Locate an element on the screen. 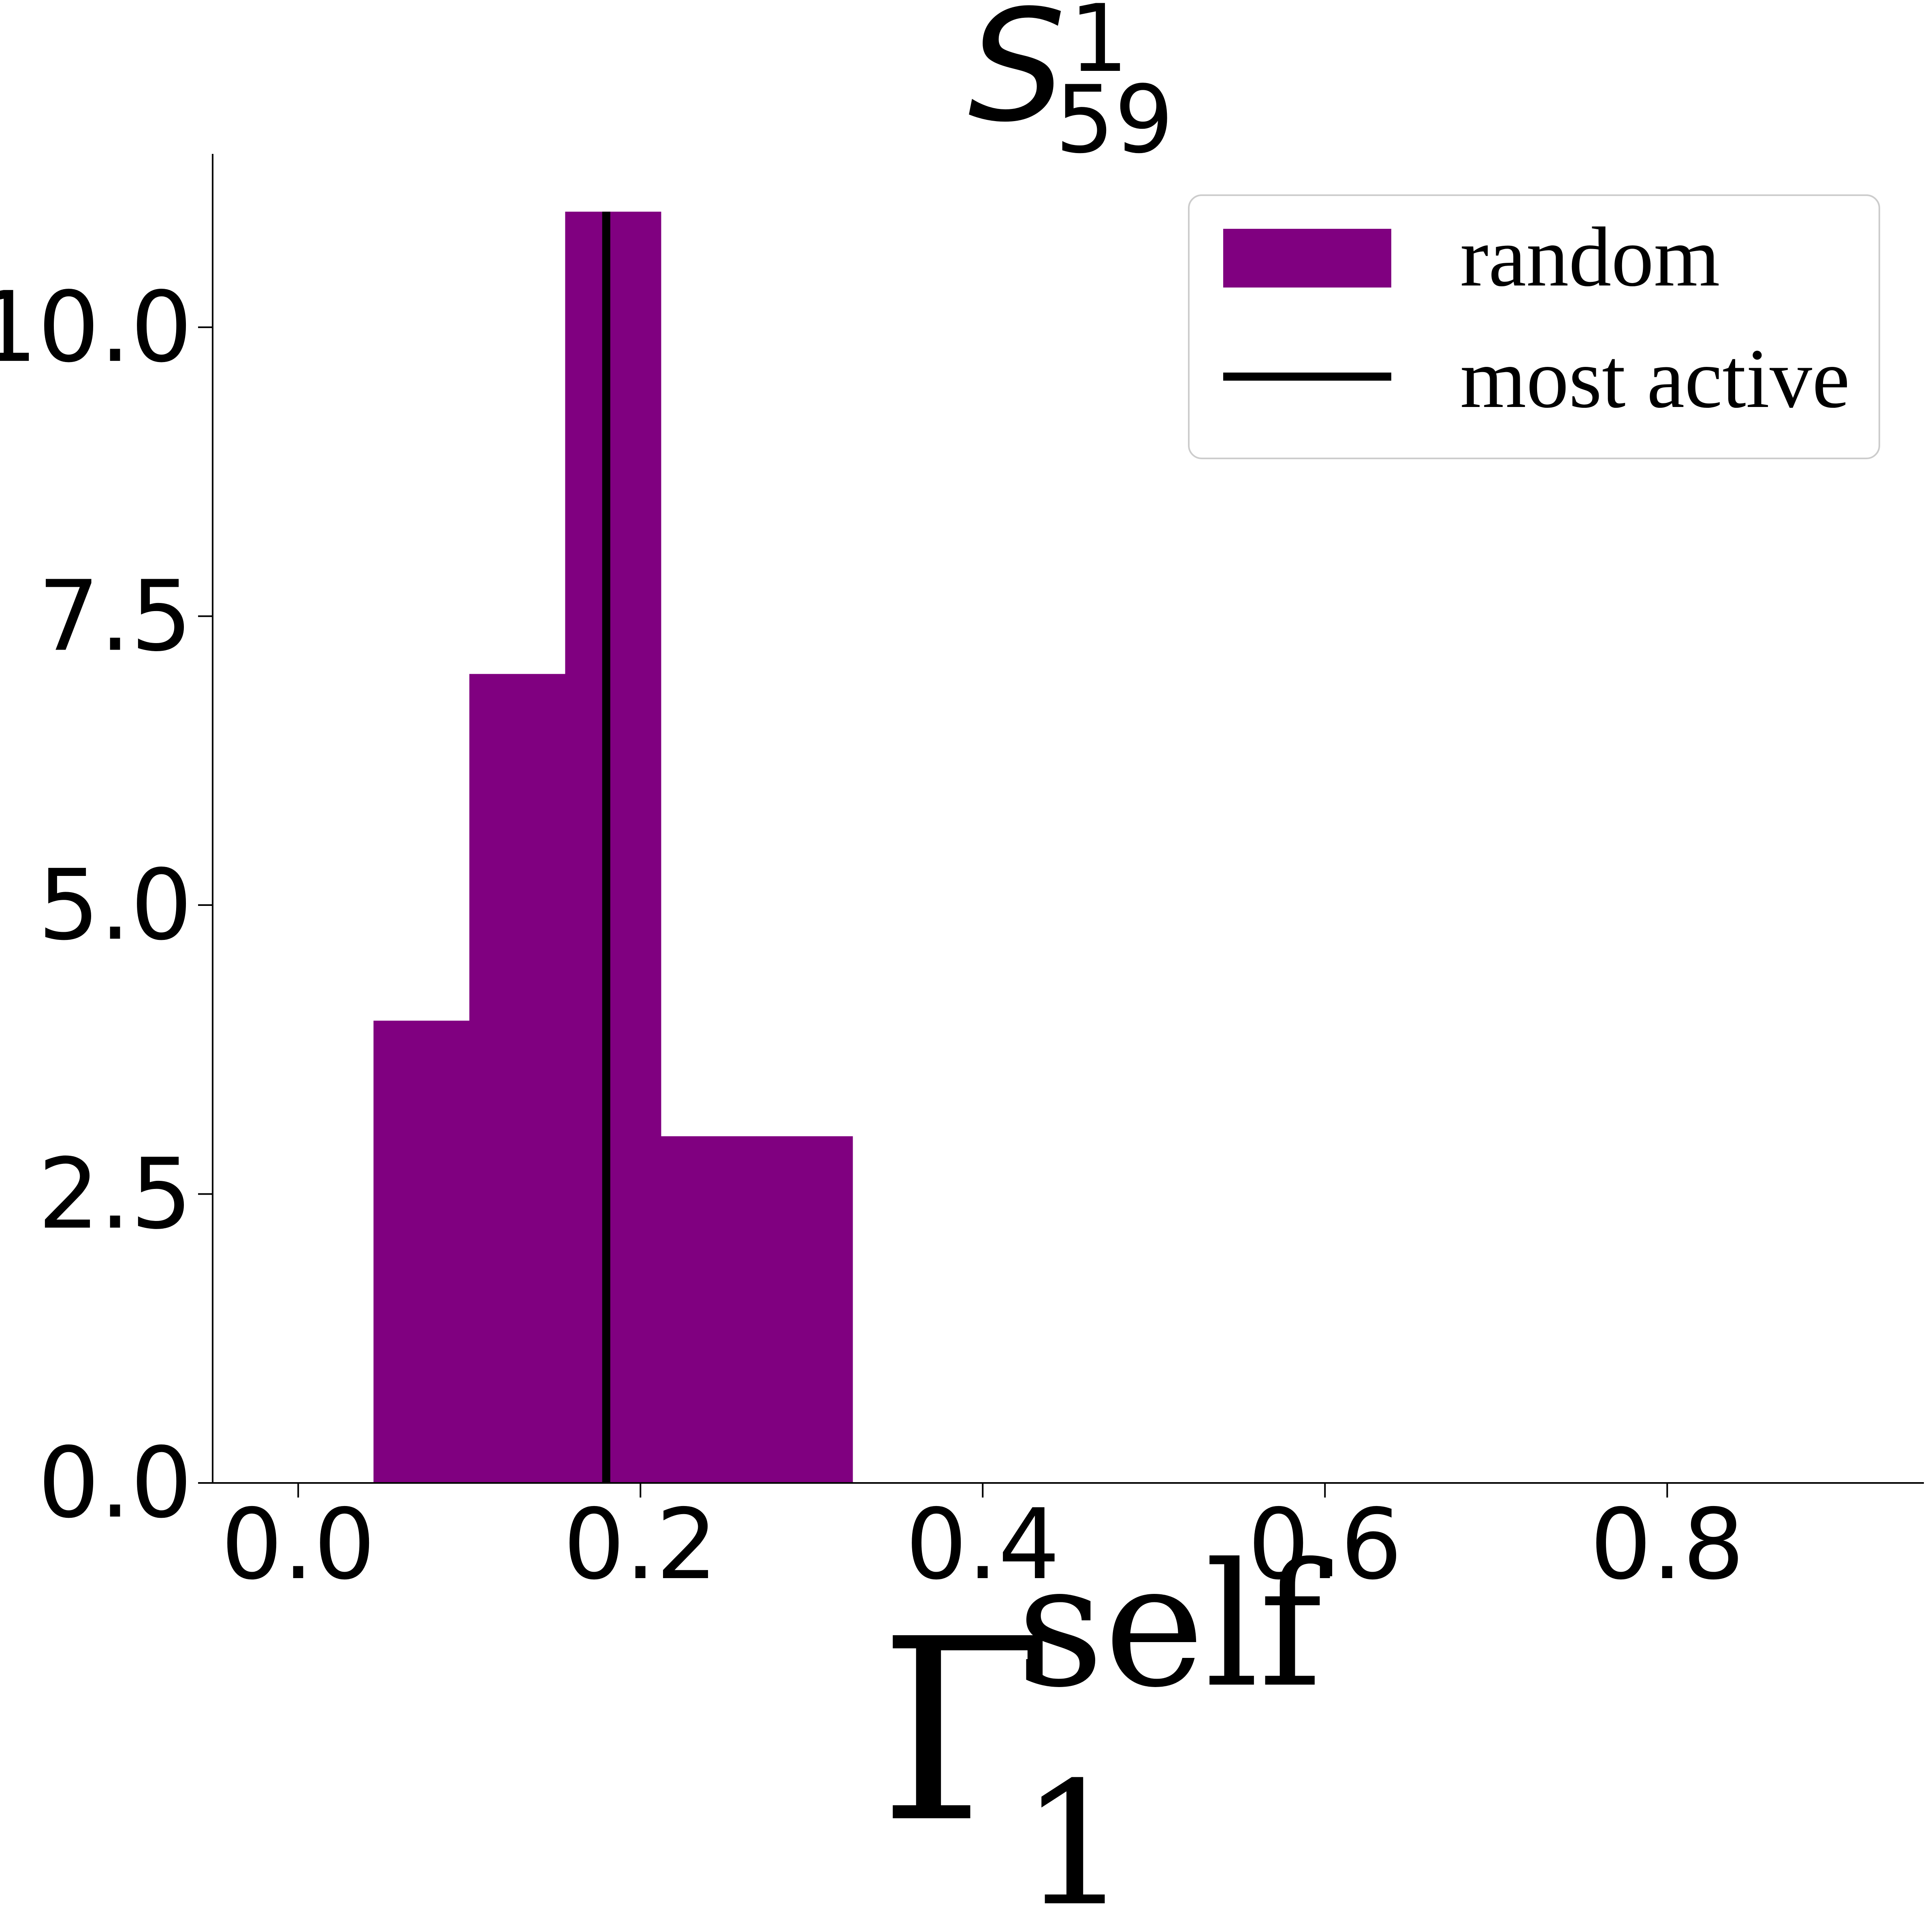 Image resolution: width=1932 pixels, height=1928 pixels. x-axis-label: Γ self 1 is located at coordinates (1106, 1727).